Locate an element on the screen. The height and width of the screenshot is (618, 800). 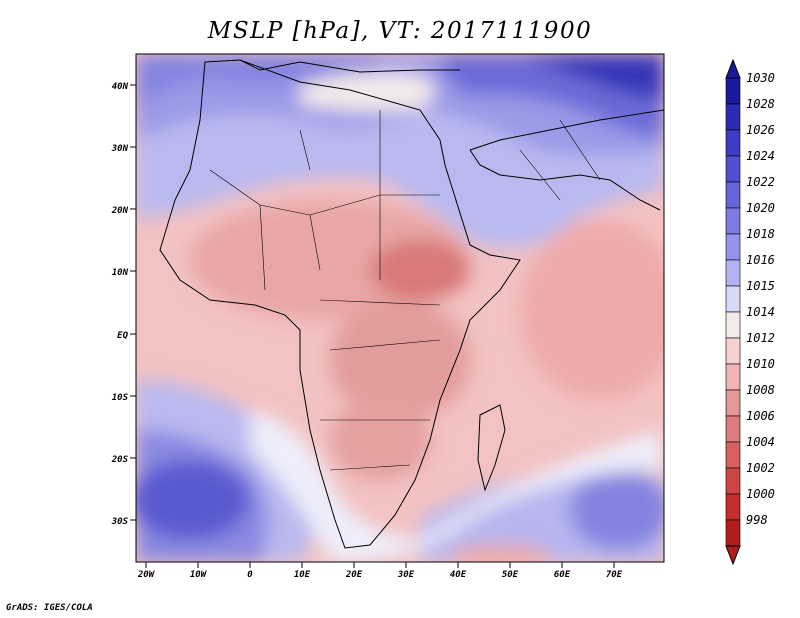
lon-tick-label: 70E is located at coordinates (614, 575).